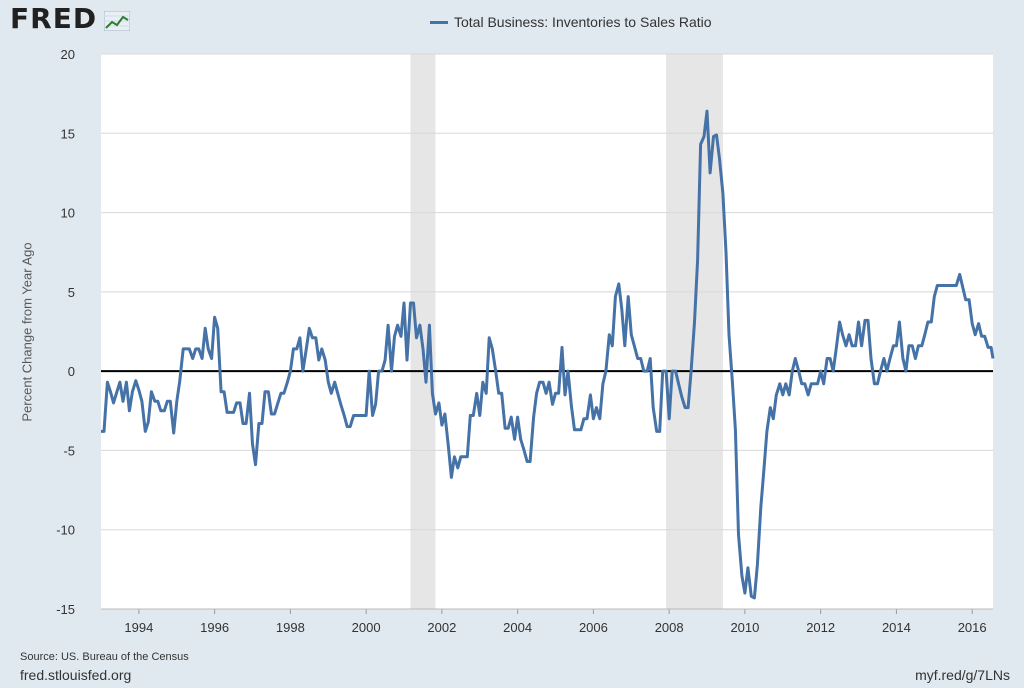 This screenshot has height=688, width=1024. I want to click on x-tick-label: 1994, so click(138, 627).